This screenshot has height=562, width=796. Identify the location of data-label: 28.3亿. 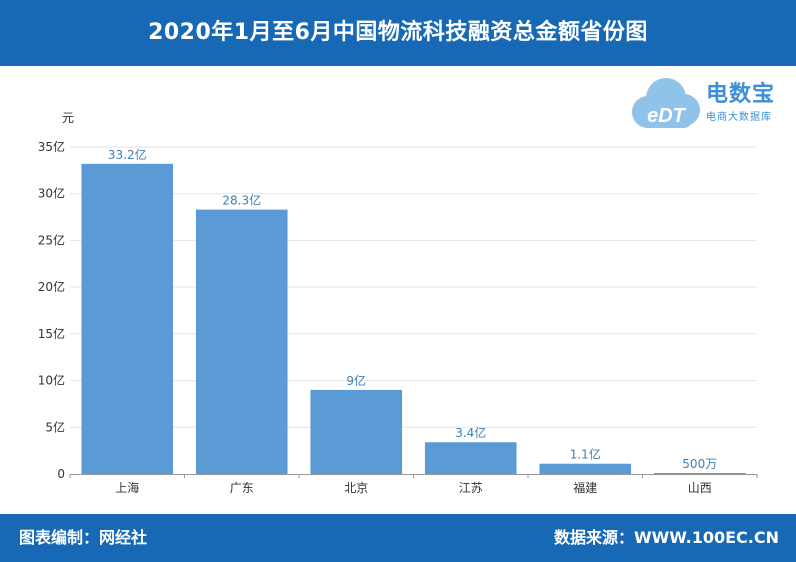
(241, 200).